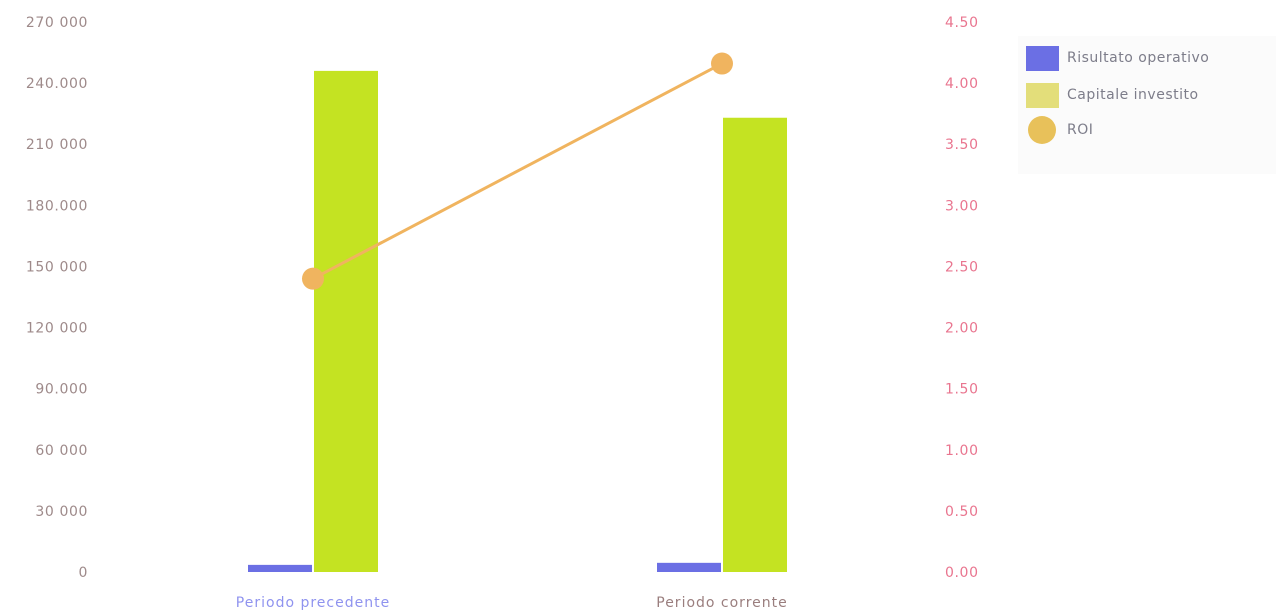 This screenshot has height=613, width=1277. Describe the element at coordinates (721, 603) in the screenshot. I see `x-axis-category-label: Periodo corrente` at that location.